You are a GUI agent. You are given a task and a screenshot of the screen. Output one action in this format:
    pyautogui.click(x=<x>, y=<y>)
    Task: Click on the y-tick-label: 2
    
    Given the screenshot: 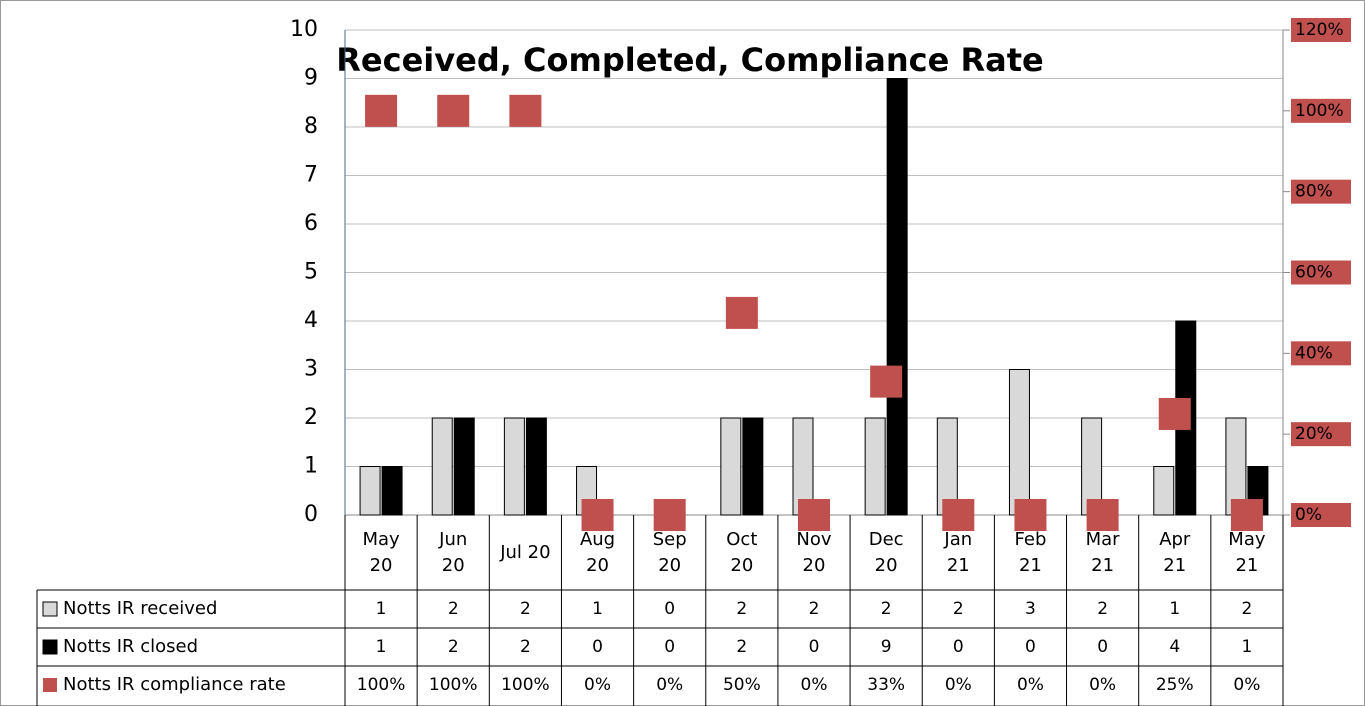 What is the action you would take?
    pyautogui.click(x=311, y=417)
    